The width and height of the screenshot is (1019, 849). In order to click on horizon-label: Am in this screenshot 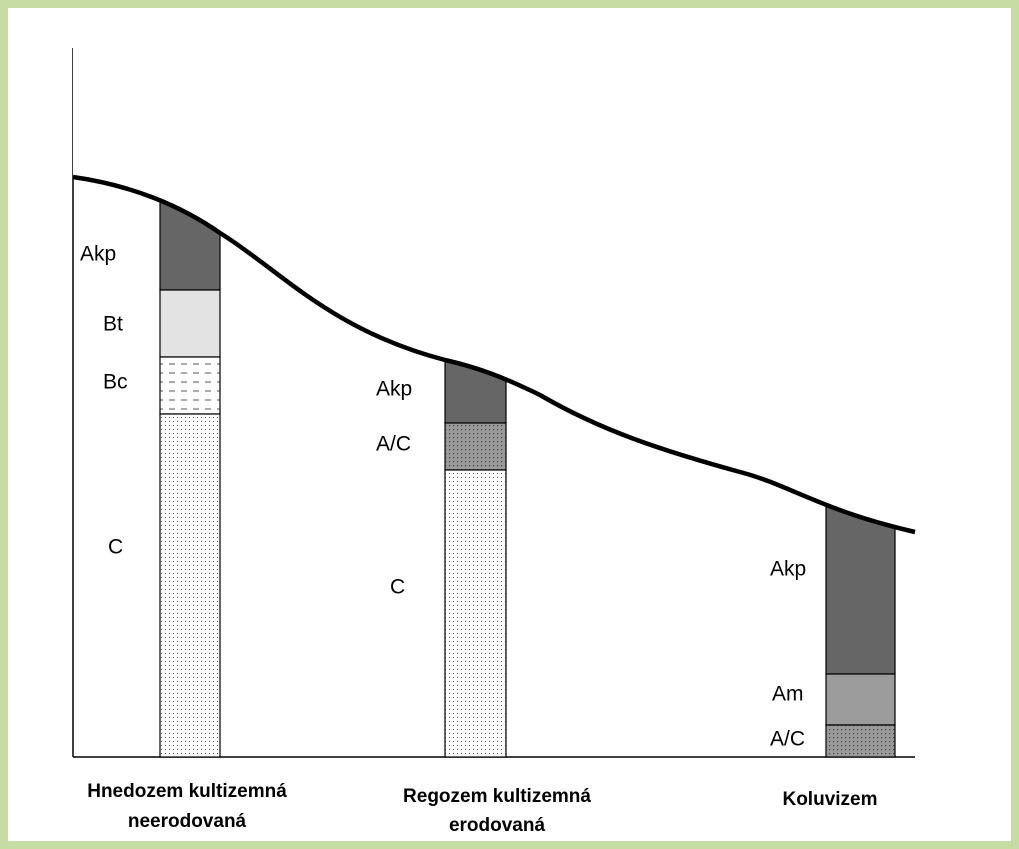, I will do `click(788, 694)`.